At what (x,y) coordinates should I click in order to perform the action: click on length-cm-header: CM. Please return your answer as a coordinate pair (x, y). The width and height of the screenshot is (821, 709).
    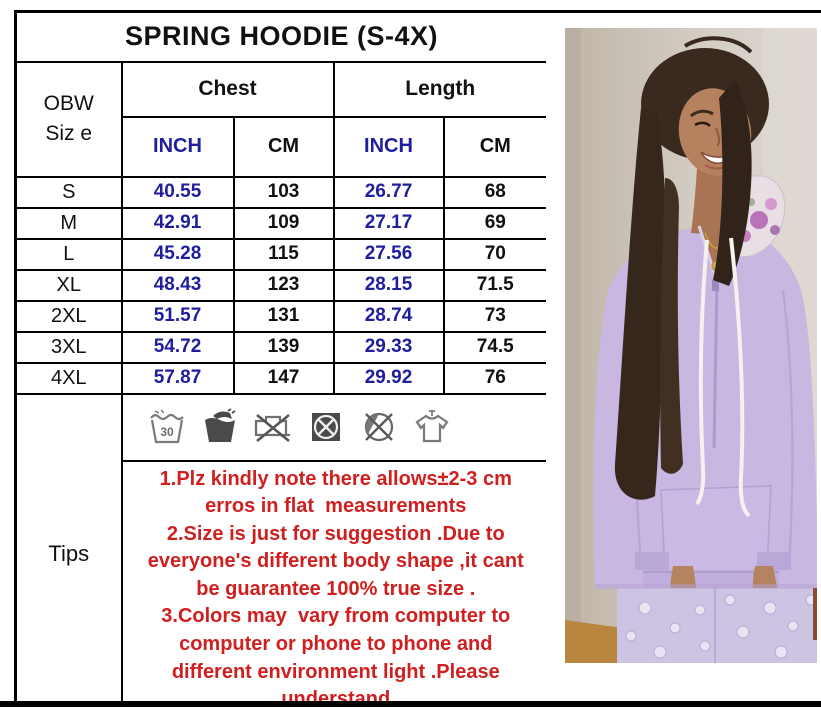
    Looking at the image, I should click on (494, 146).